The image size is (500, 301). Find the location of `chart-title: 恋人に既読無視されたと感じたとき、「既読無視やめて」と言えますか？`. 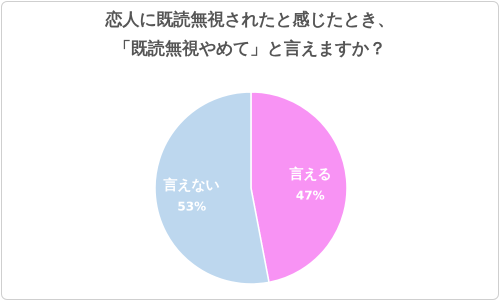

chart-title: 恋人に既読無視されたと感じたとき、「既読無視やめて」と言えますか？ is located at coordinates (250, 35).